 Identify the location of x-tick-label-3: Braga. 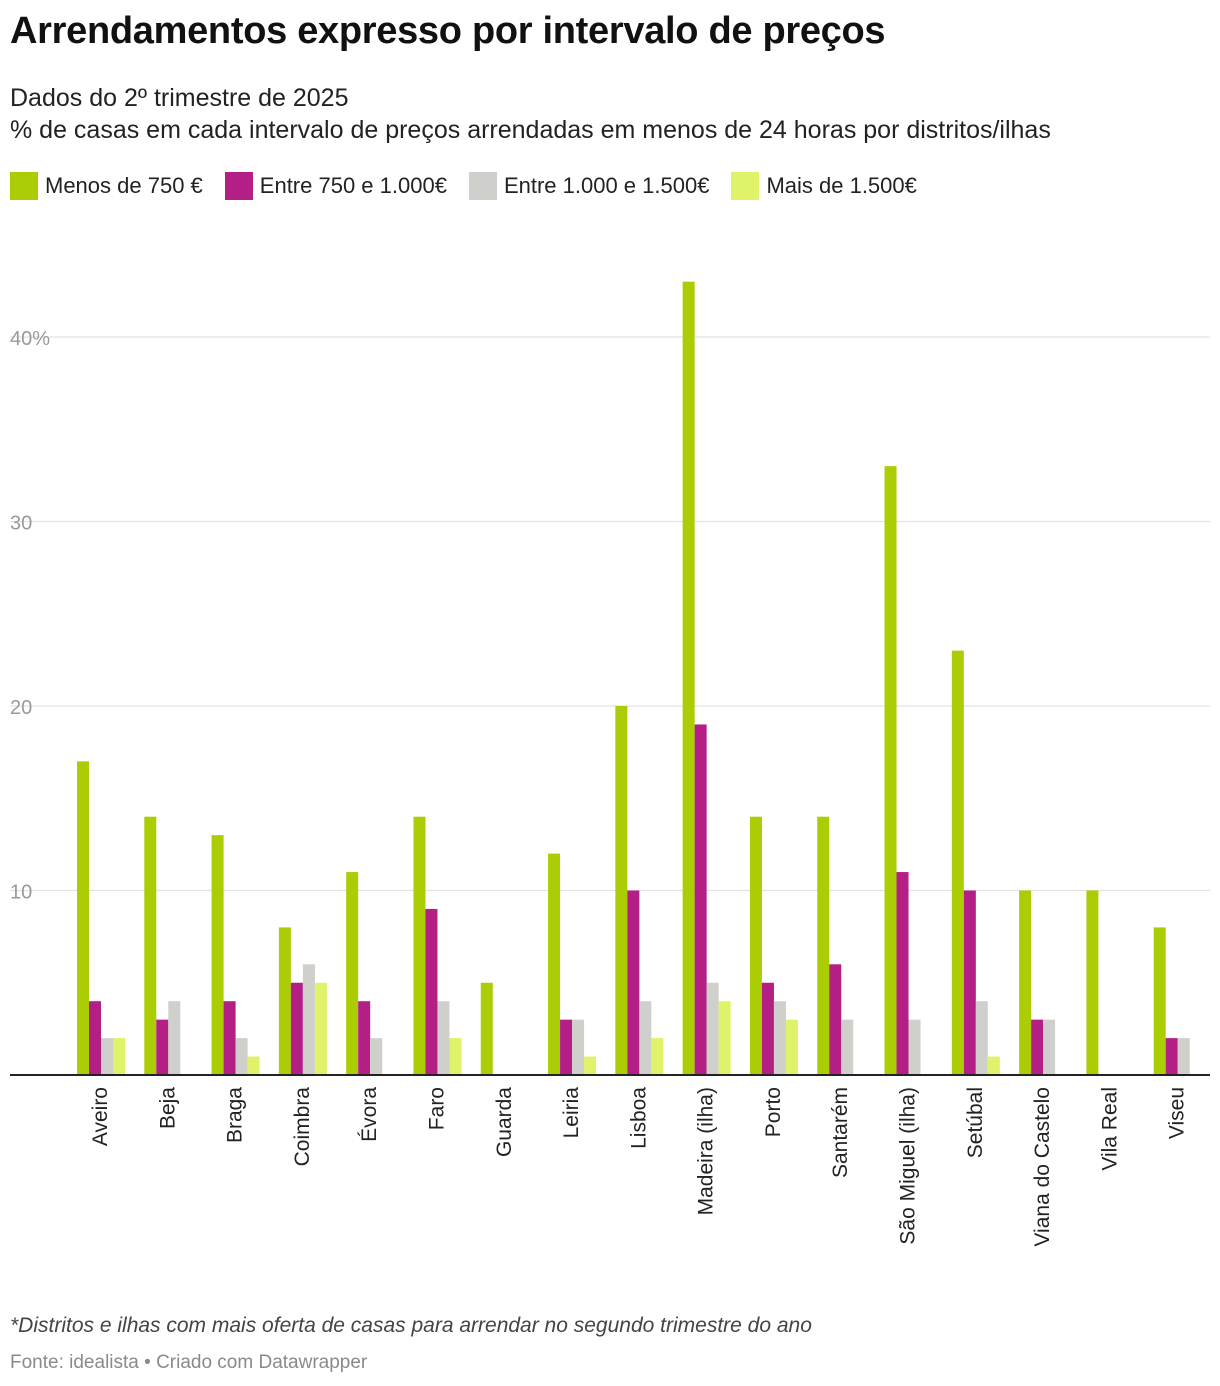
(235, 1115).